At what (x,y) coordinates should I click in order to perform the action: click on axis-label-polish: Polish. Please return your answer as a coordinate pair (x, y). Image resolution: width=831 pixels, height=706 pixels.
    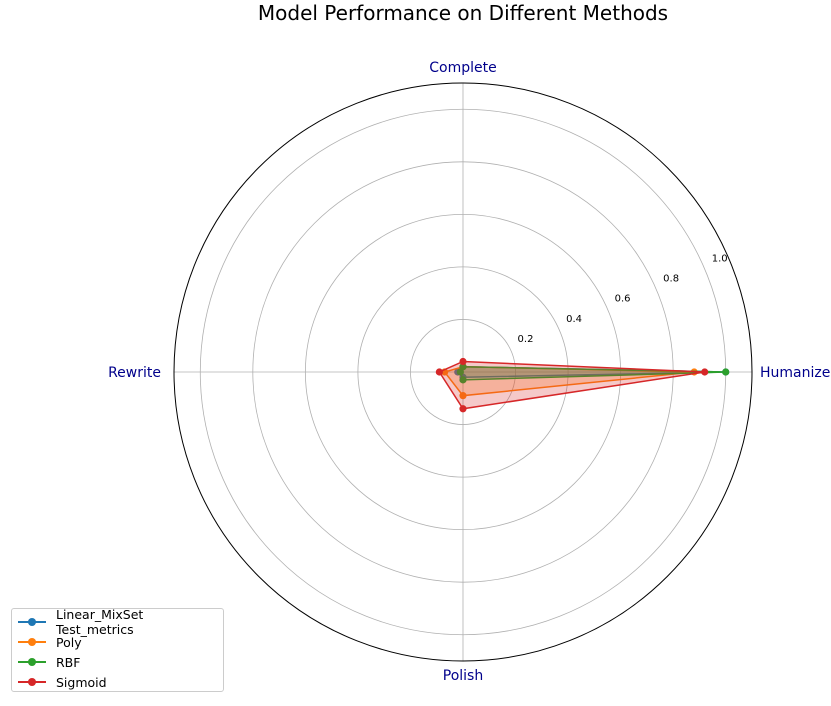
    Looking at the image, I should click on (463, 676).